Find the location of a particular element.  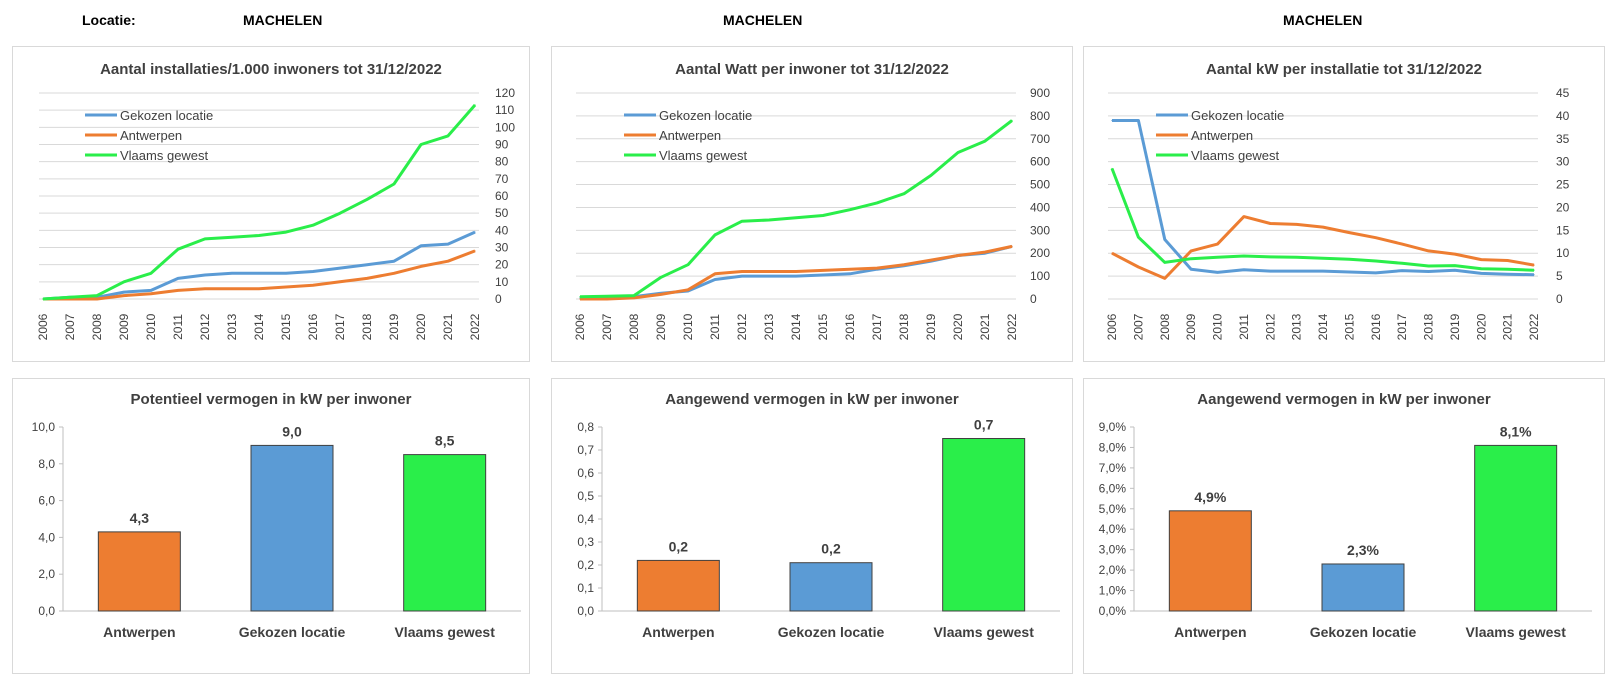

x-tick-label: 2011 is located at coordinates (178, 327).